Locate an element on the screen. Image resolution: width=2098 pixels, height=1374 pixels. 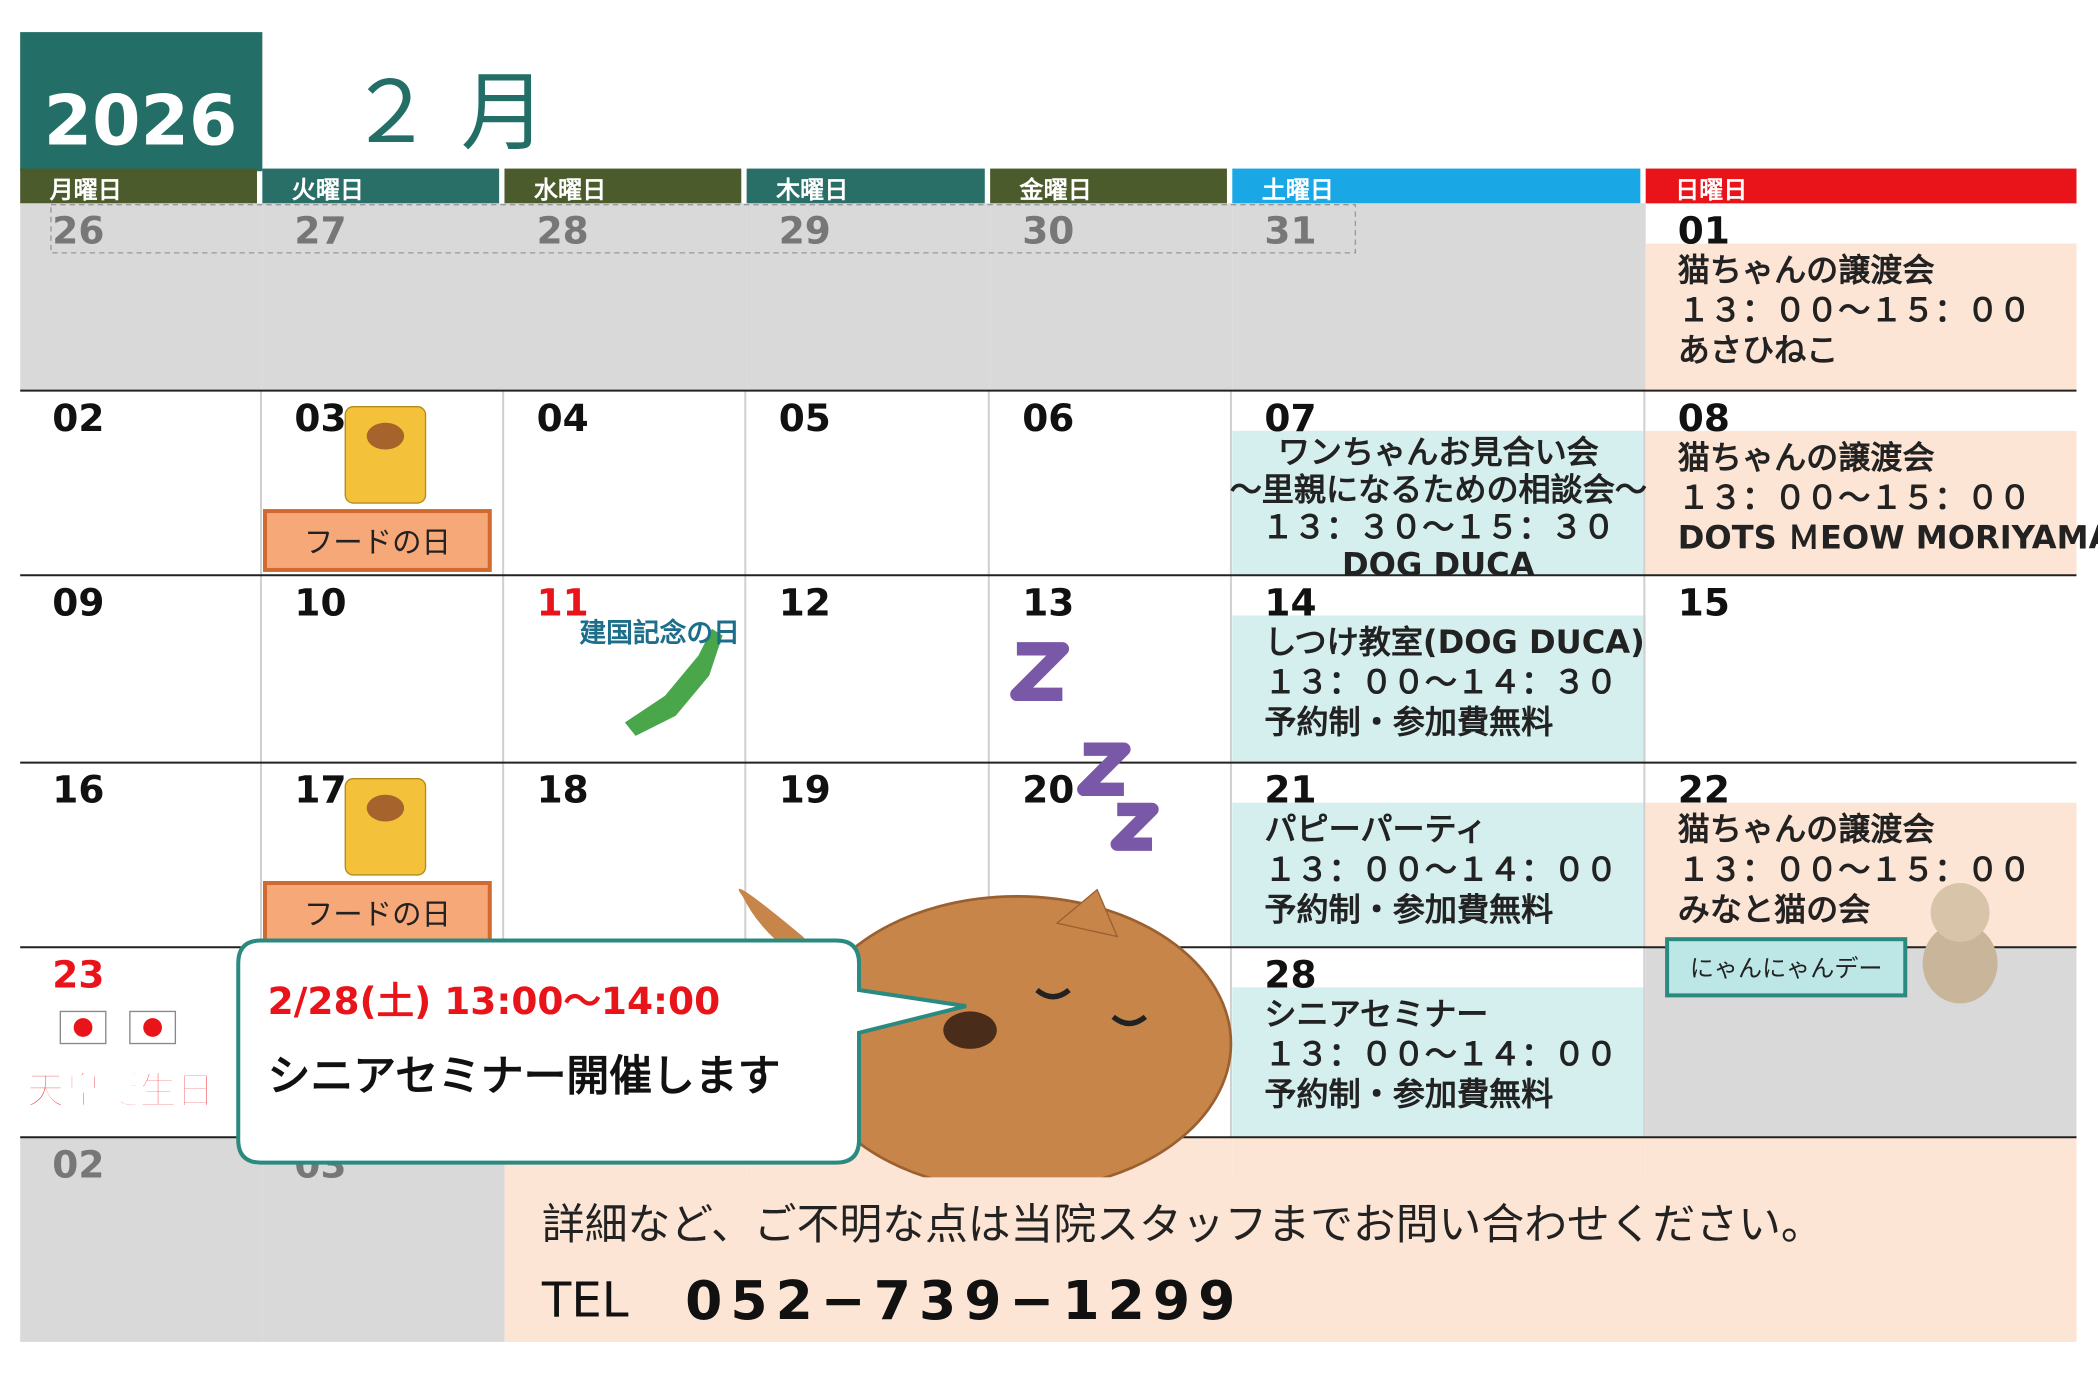
day-number: 16 is located at coordinates (78, 790).